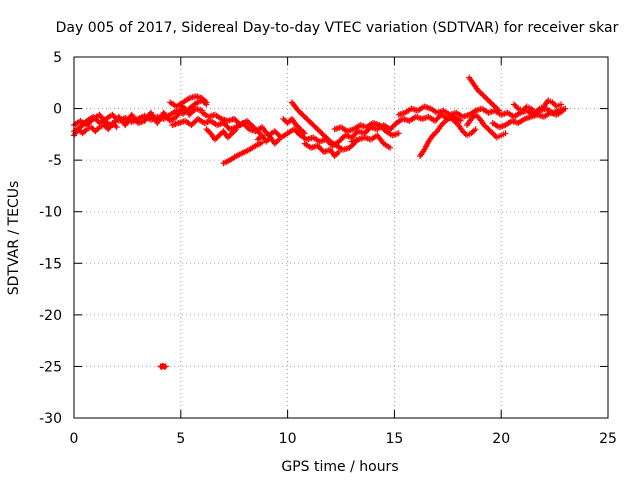 The image size is (640, 480). Describe the element at coordinates (14, 238) in the screenshot. I see `y-axis-label: SDTVAR / TECUs` at that location.